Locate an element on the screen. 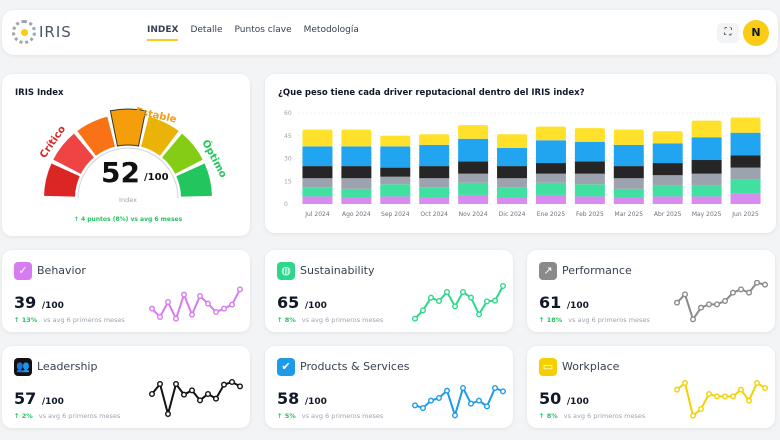 This screenshot has height=440, width=780. fullscreen-button: ⛶ is located at coordinates (728, 33).